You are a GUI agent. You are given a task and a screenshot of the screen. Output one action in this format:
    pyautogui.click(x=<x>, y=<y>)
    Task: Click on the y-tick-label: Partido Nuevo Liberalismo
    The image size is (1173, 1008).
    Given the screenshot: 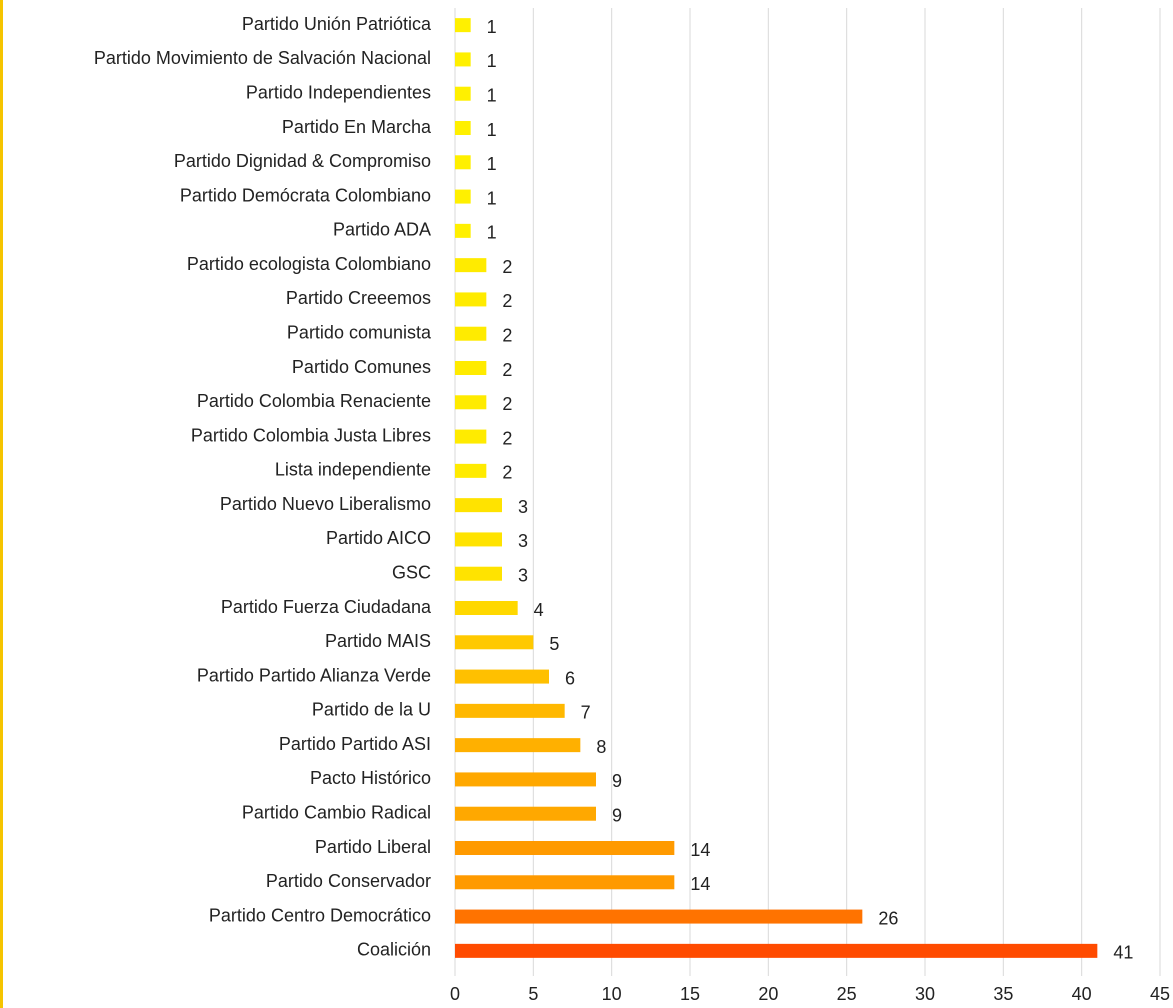 What is the action you would take?
    pyautogui.click(x=325, y=504)
    